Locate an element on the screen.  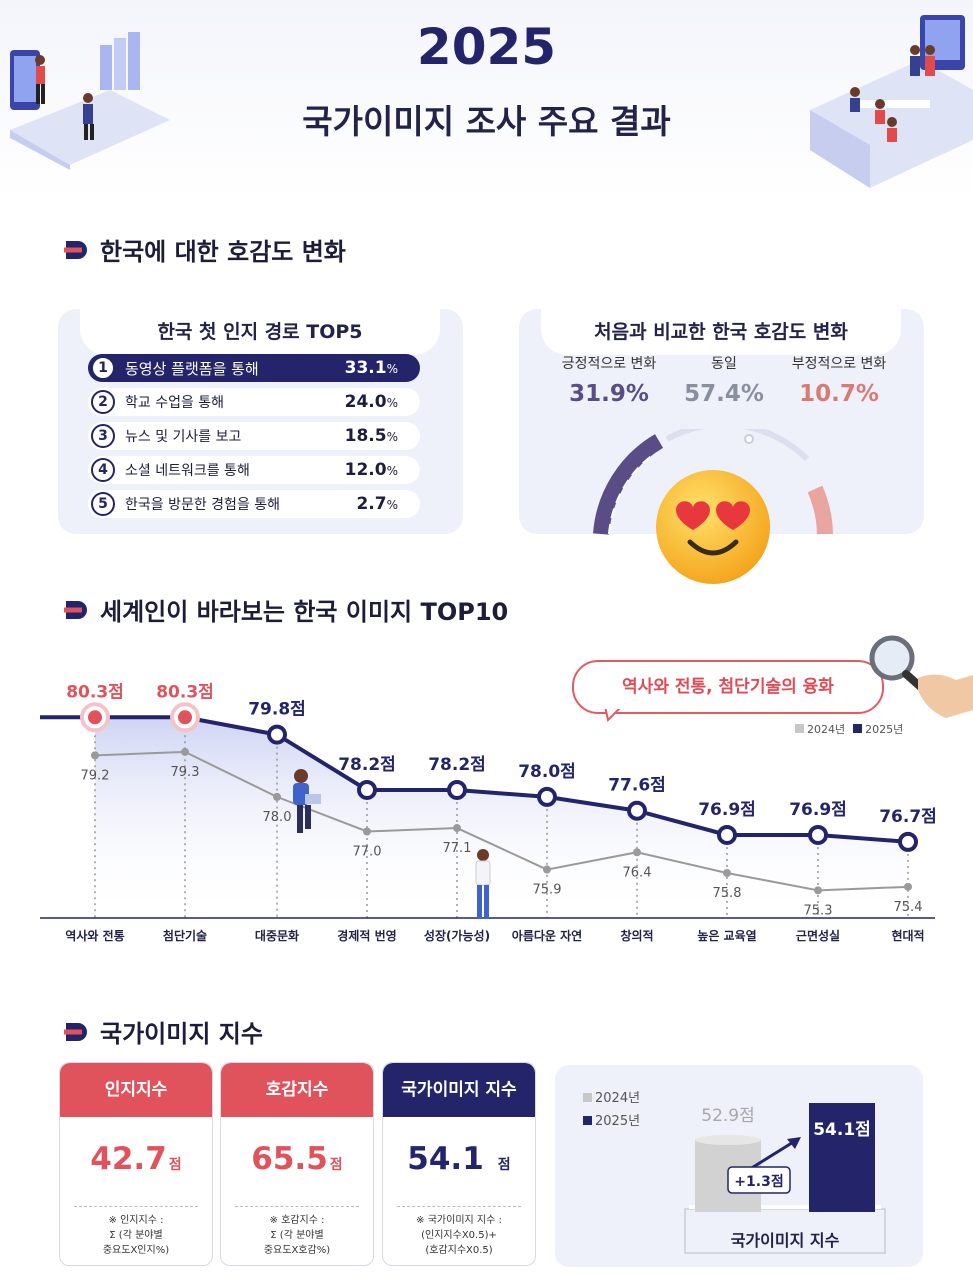
index-bar-chart is located at coordinates (785, 1178).